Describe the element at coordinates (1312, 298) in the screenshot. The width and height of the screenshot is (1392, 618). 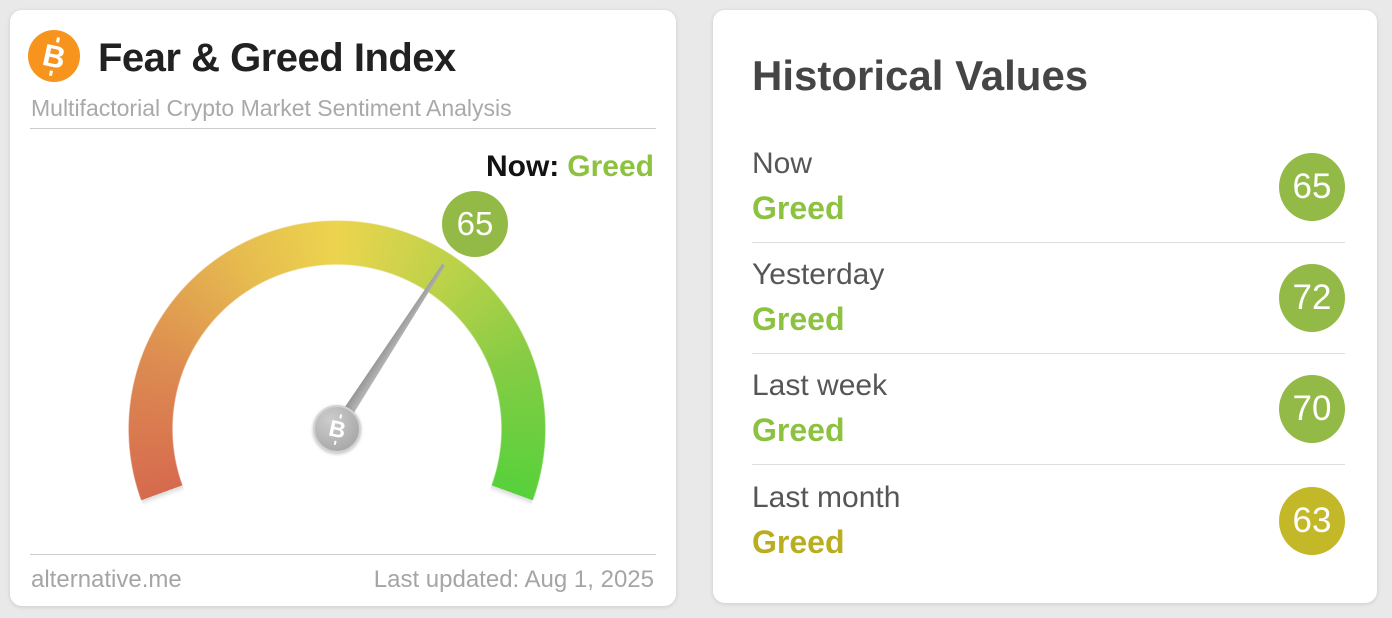
I see `value-badge: 72` at that location.